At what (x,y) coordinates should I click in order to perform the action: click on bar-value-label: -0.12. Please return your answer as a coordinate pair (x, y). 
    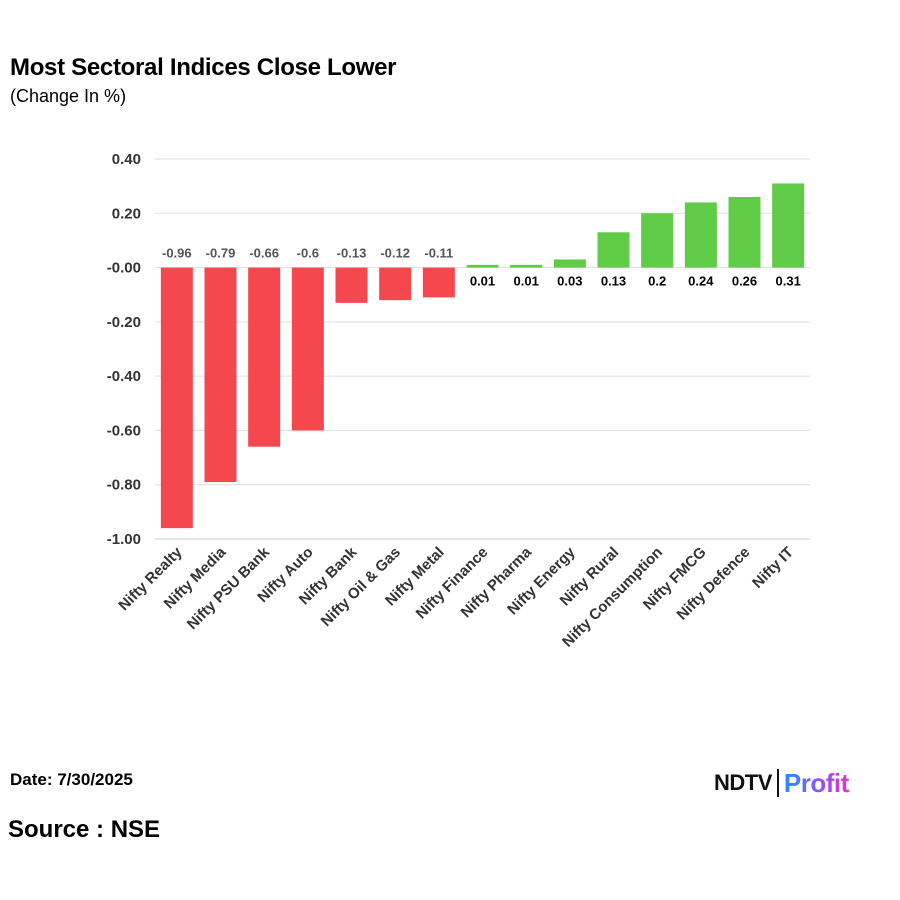
    Looking at the image, I should click on (395, 253).